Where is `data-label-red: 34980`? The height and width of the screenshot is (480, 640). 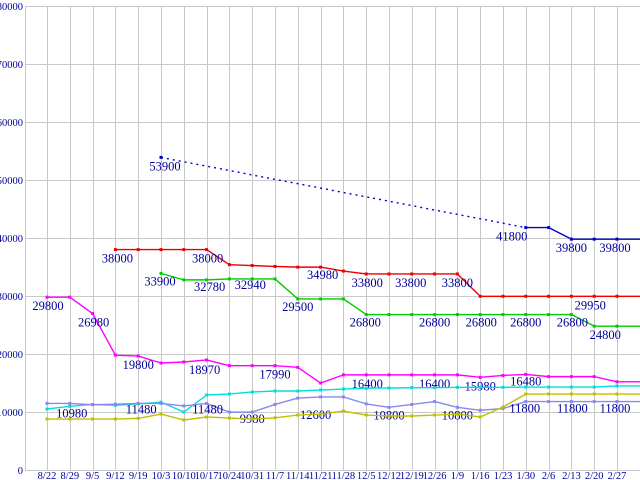 data-label-red: 34980 is located at coordinates (322, 275).